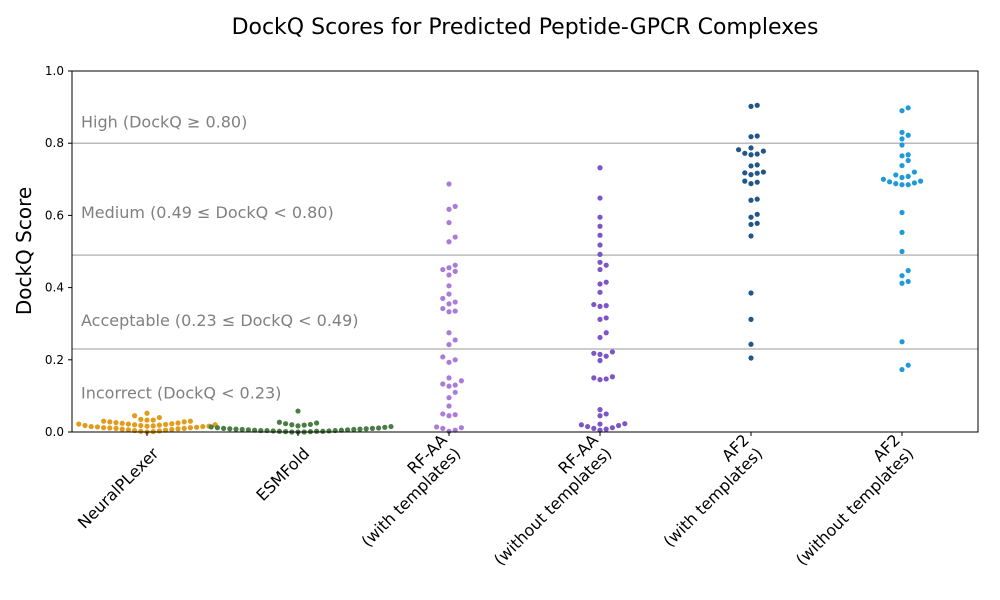  What do you see at coordinates (207, 212) in the screenshot?
I see `zone-label: Medium (0.49 ≤ DockQ < 0.80)` at bounding box center [207, 212].